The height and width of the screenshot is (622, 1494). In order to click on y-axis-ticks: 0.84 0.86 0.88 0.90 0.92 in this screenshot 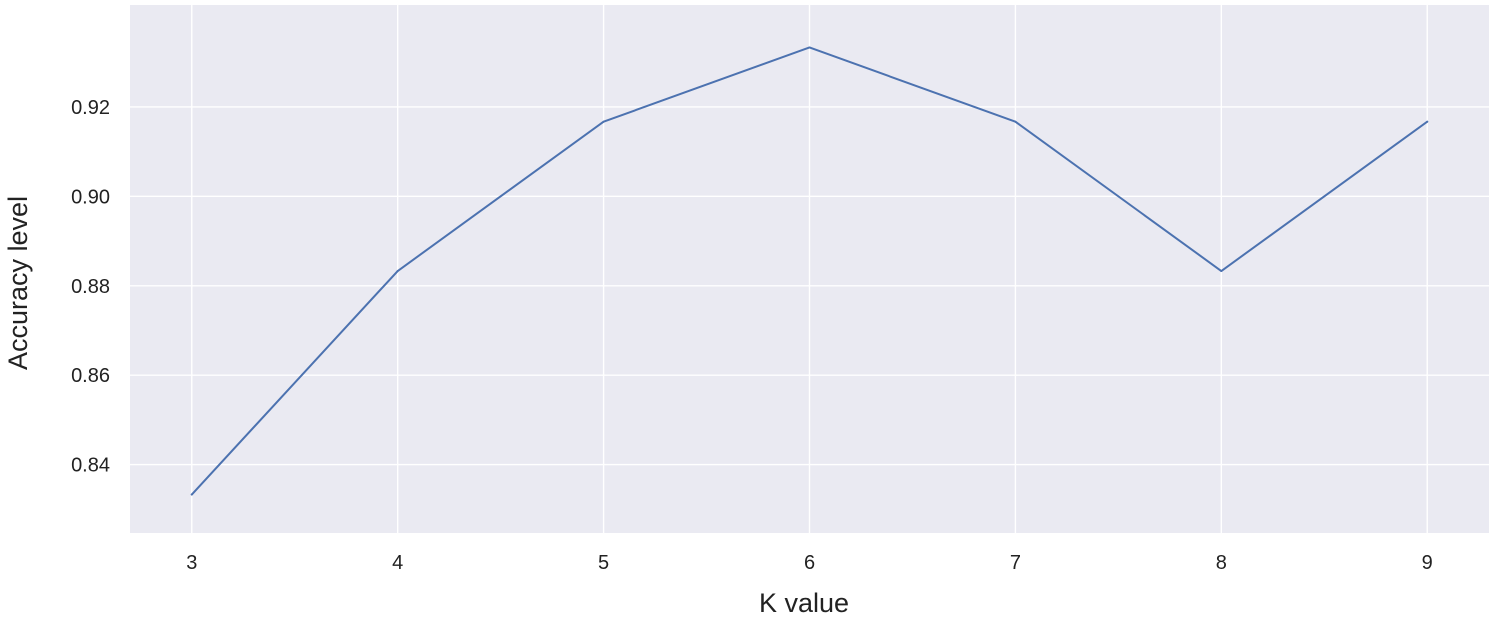, I will do `click(90, 287)`.